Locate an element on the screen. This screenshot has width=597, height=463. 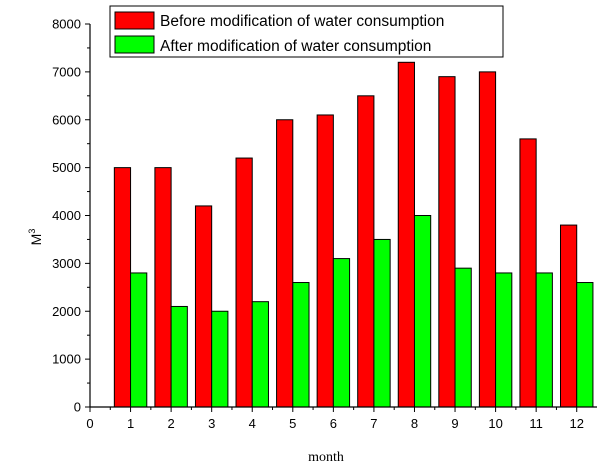
y-tick-label: 5000 is located at coordinates (66, 167).